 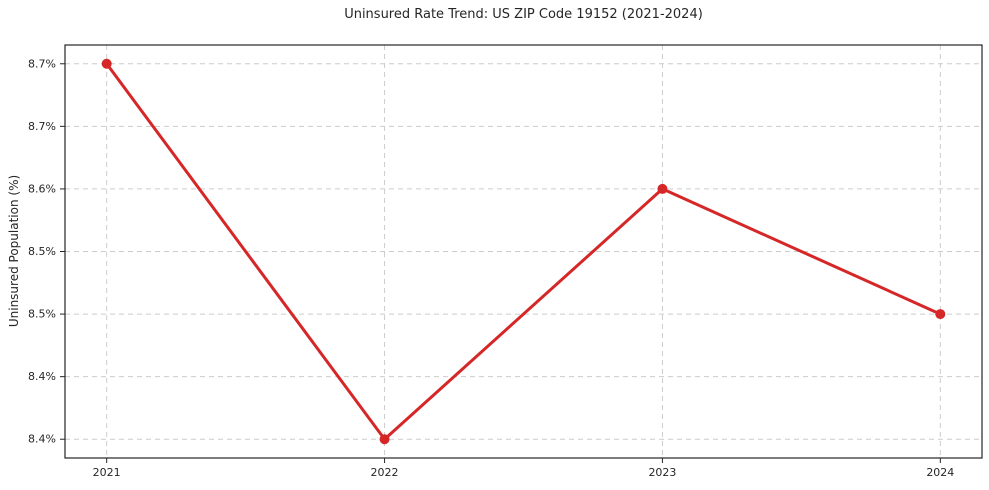 I want to click on x-tick-label: 2022, so click(x=385, y=472).